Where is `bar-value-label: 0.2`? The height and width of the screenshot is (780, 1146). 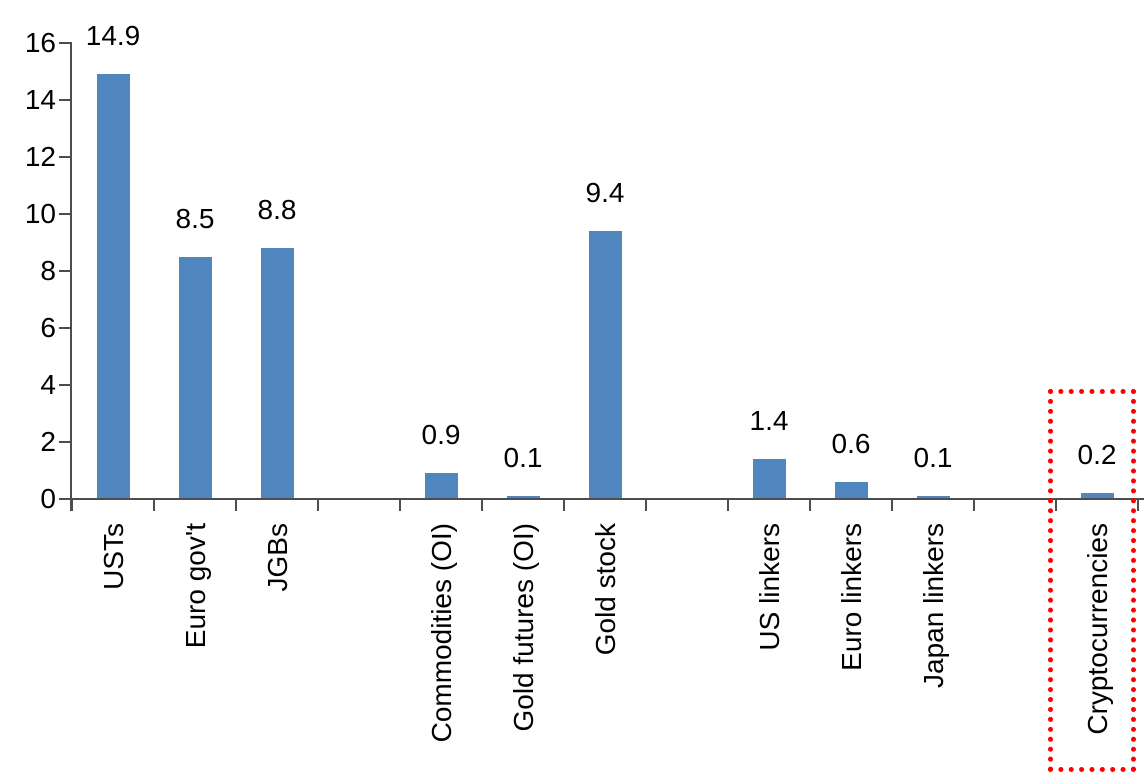 bar-value-label: 0.2 is located at coordinates (1097, 454).